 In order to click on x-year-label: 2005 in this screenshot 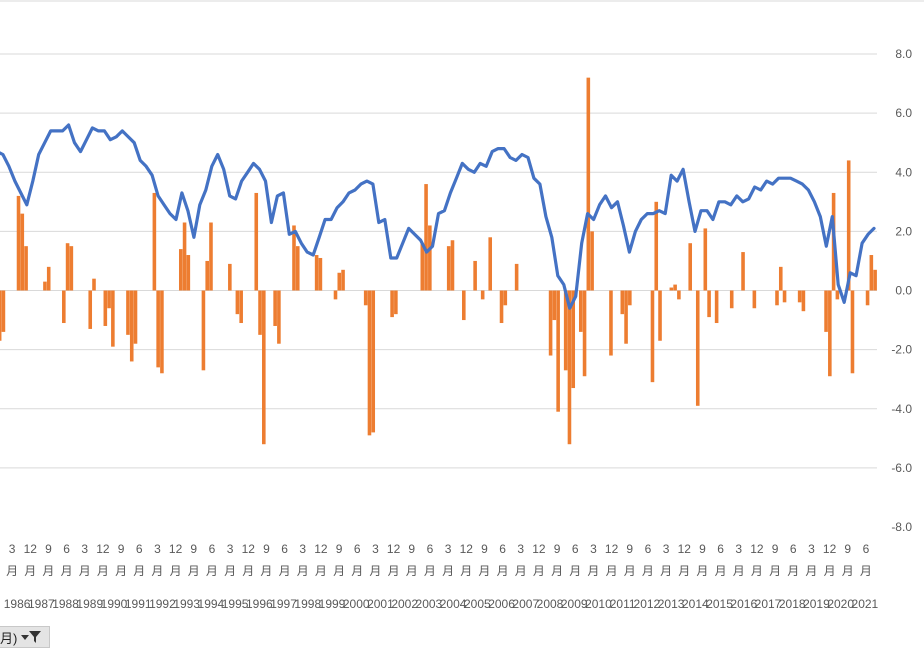, I will do `click(477, 604)`.